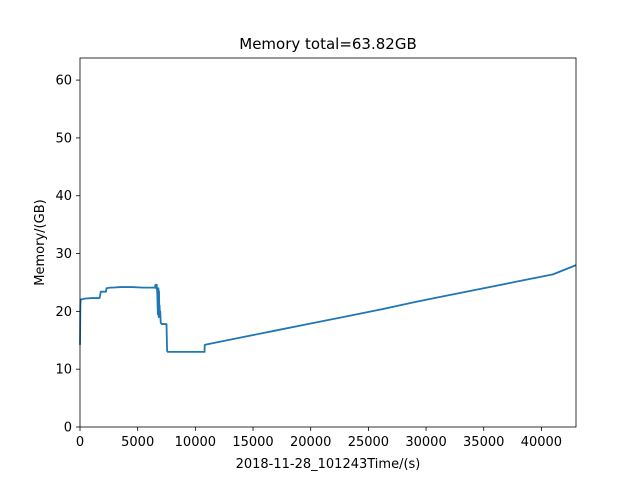 The width and height of the screenshot is (640, 480). I want to click on series-layer, so click(328, 308).